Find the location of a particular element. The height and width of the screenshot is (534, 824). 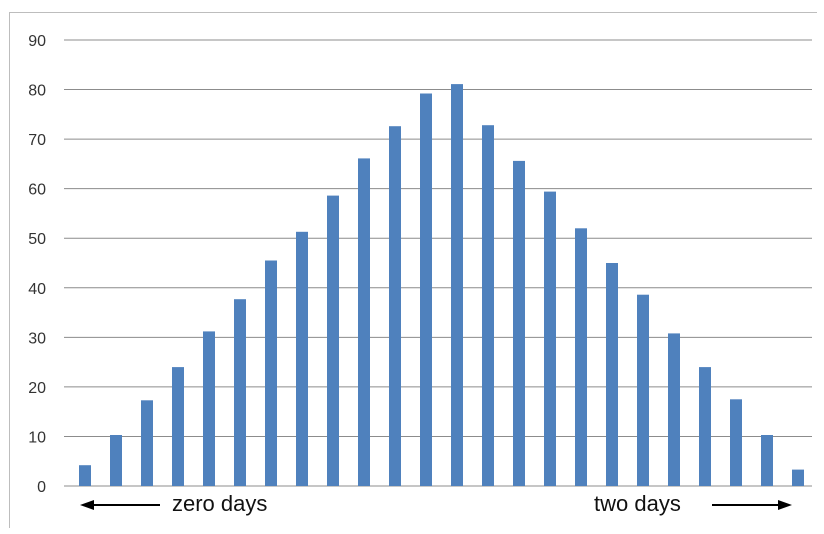

y-tick-label: 50 is located at coordinates (37, 239).